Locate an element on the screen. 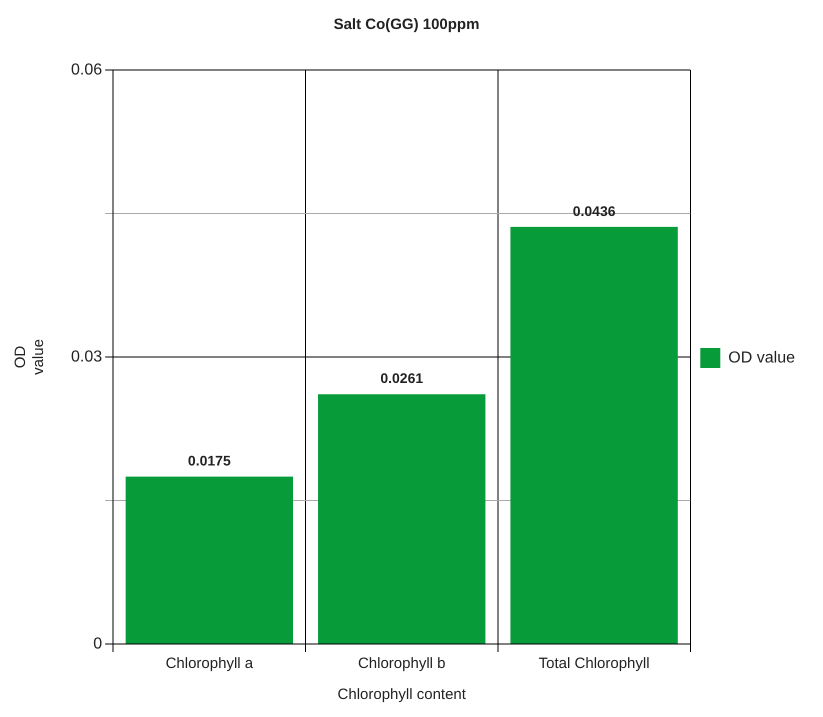 This screenshot has height=717, width=823. y-tick-label: 0.03 is located at coordinates (86, 357).